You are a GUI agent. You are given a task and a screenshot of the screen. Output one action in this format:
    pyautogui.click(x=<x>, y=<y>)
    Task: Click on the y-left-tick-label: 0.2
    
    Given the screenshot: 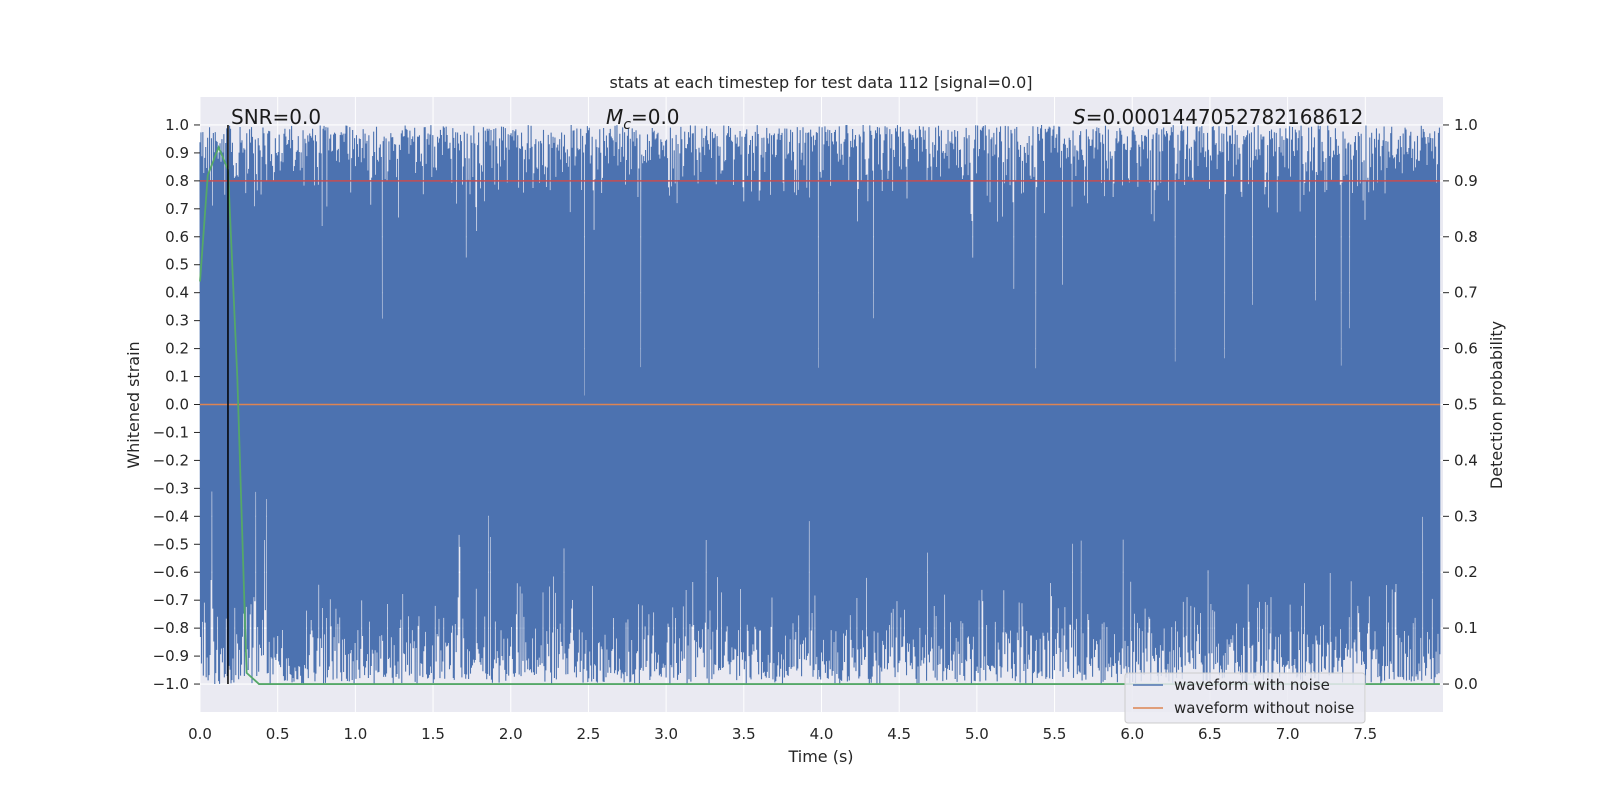 What is the action you would take?
    pyautogui.click(x=177, y=349)
    